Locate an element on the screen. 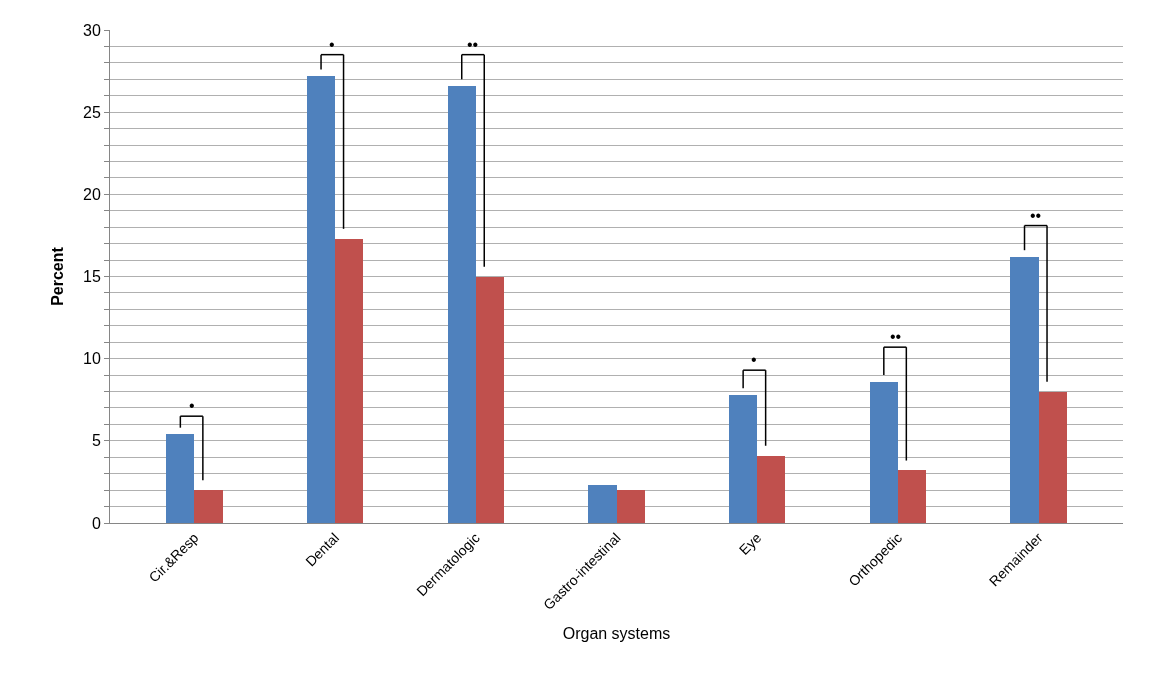 This screenshot has width=1163, height=673. y-tick-label: 15 is located at coordinates (92, 277).